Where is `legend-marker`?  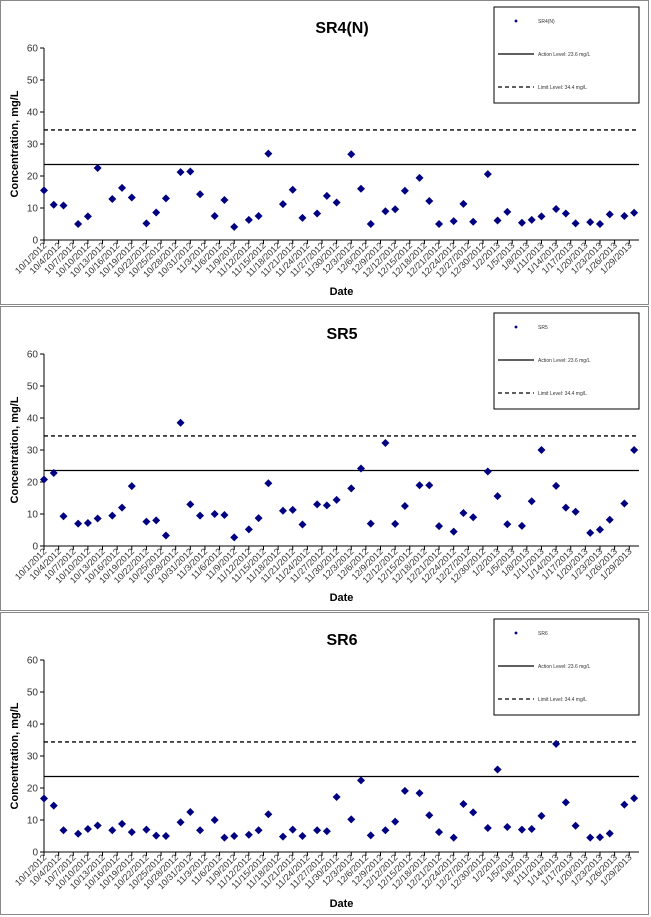
legend-marker is located at coordinates (516, 327).